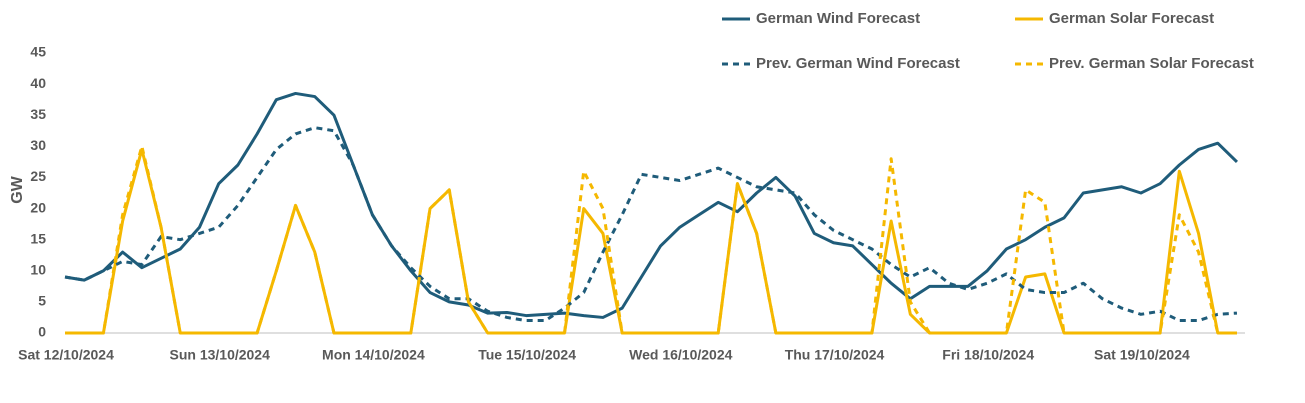 The image size is (1305, 403). Describe the element at coordinates (38, 207) in the screenshot. I see `y-tick-label: 20` at that location.